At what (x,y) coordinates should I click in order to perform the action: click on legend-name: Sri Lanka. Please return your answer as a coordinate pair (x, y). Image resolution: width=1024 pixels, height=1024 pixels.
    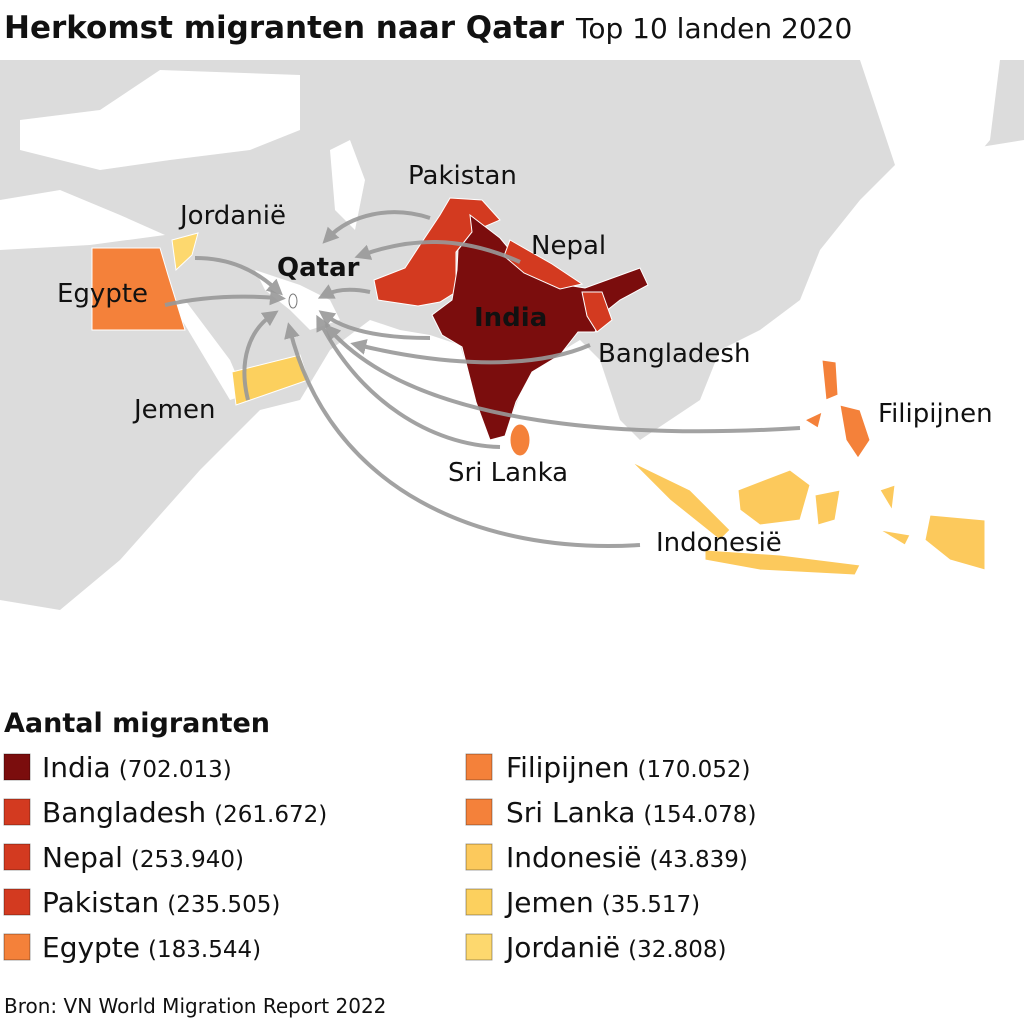
    Looking at the image, I should click on (570, 812).